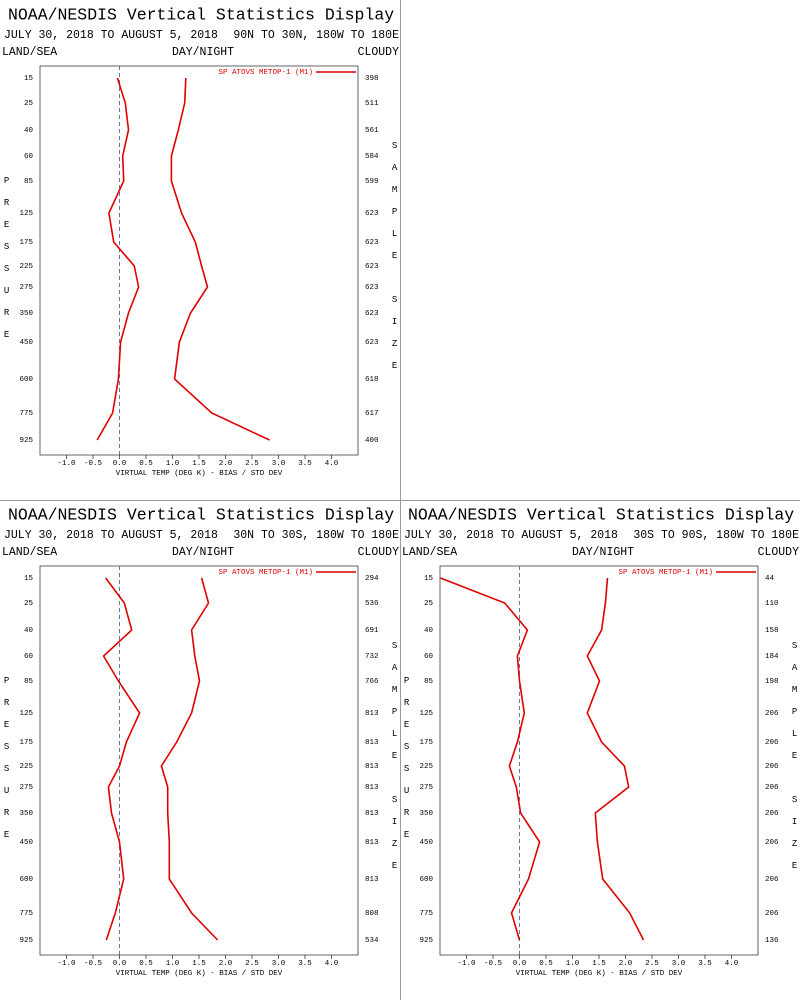 The width and height of the screenshot is (800, 1000). I want to click on x-tick-label: 3.5, so click(705, 964).